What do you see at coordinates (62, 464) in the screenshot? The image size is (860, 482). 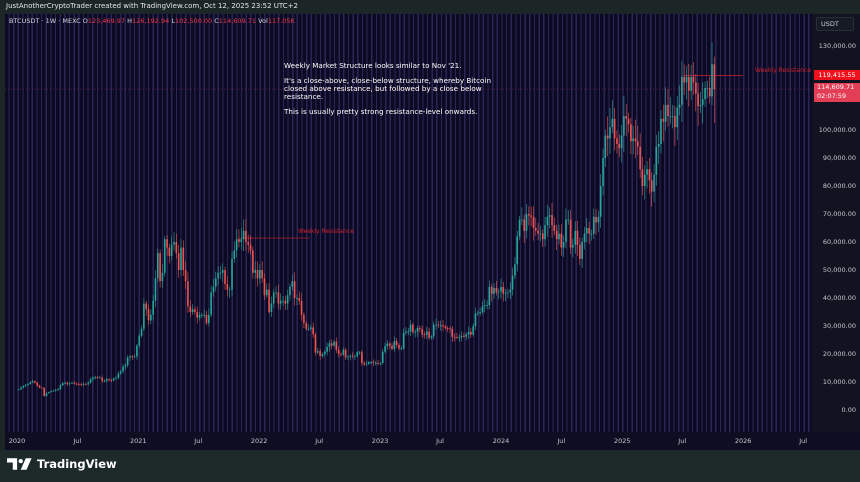 I see `tradingview-logo: TradingView` at bounding box center [62, 464].